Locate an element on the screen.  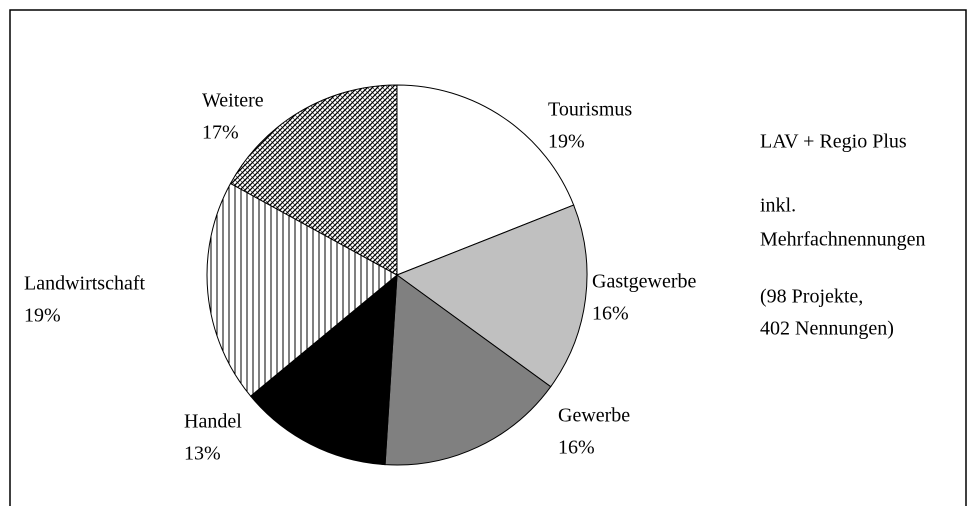
annotation: inkl. is located at coordinates (778, 206).